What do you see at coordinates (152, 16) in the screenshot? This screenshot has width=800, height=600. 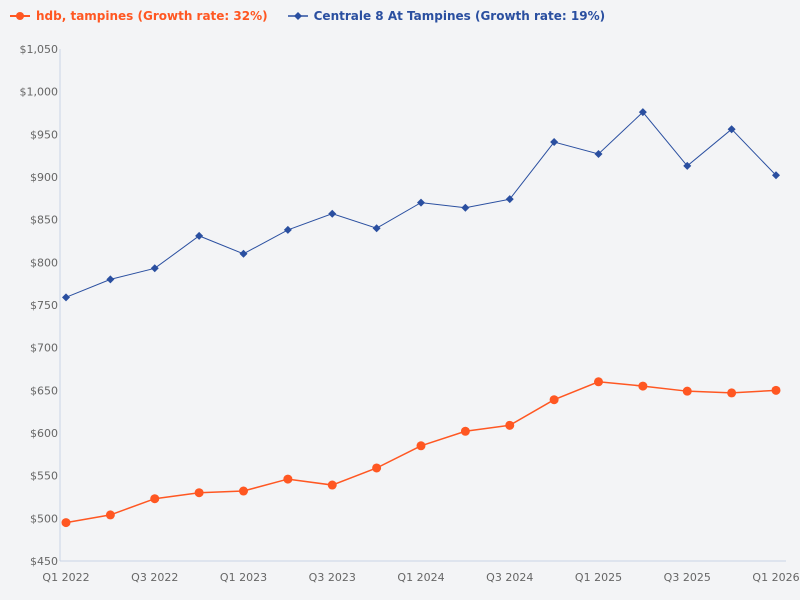 I see `legend-label: hdb, tampines (Growth rate: 32%)` at bounding box center [152, 16].